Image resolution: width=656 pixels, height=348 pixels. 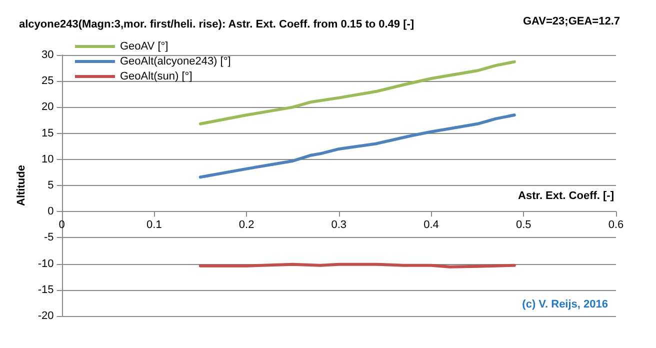 What do you see at coordinates (357, 146) in the screenshot?
I see `line-series` at bounding box center [357, 146].